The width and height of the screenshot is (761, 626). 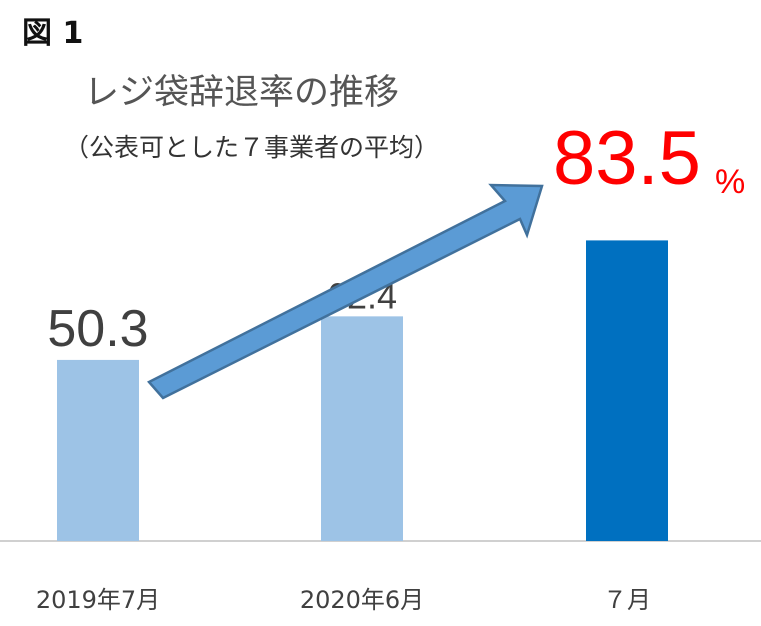 I want to click on figure-label: 図 1, so click(x=53, y=33).